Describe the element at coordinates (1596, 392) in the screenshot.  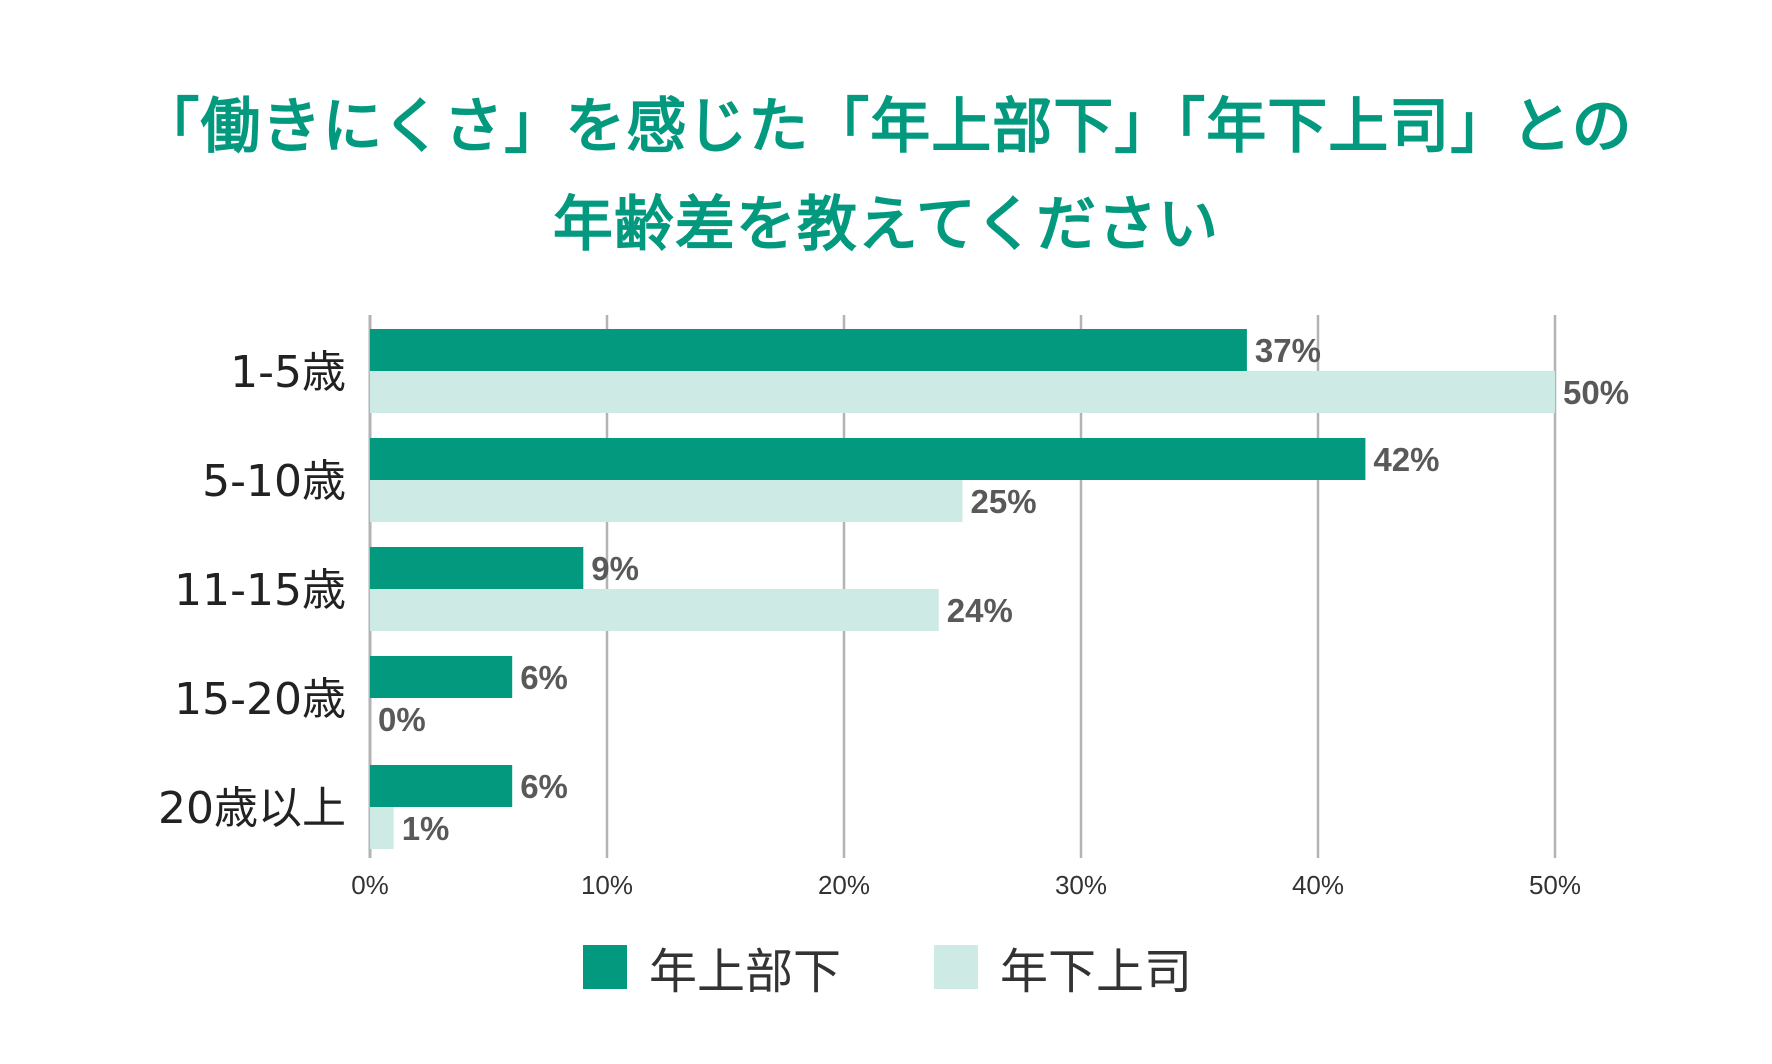
I see `data-label: 50%` at that location.